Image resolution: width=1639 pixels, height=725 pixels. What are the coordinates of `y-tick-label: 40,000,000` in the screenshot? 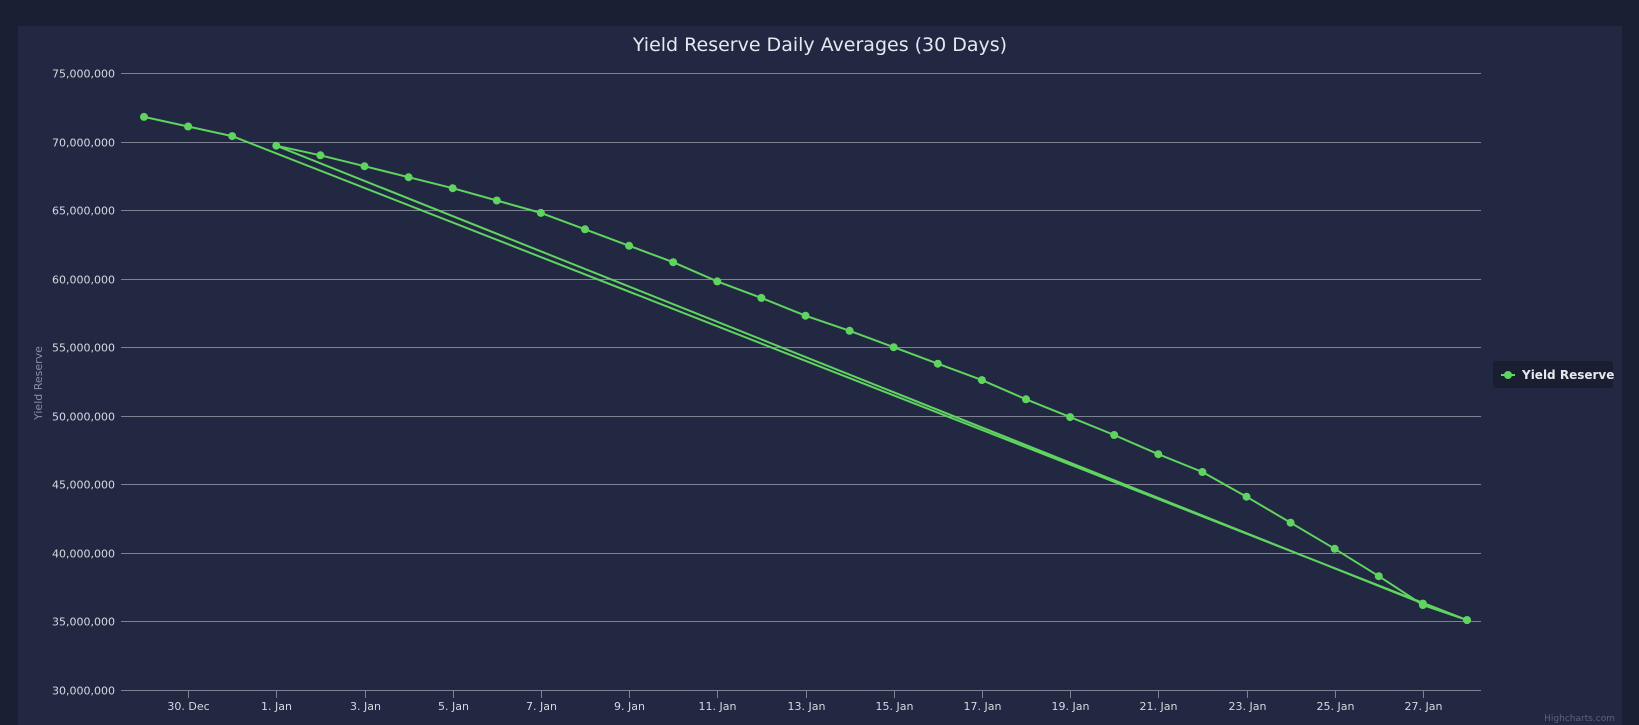 It's located at (83, 554).